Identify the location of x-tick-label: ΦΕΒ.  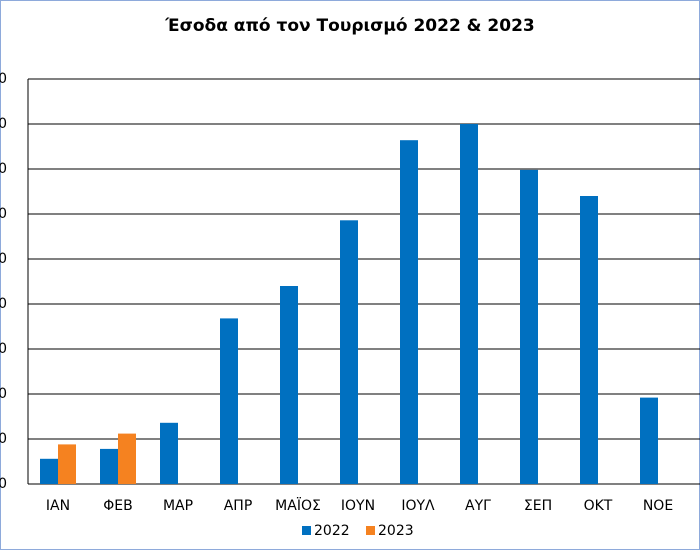
(117, 506).